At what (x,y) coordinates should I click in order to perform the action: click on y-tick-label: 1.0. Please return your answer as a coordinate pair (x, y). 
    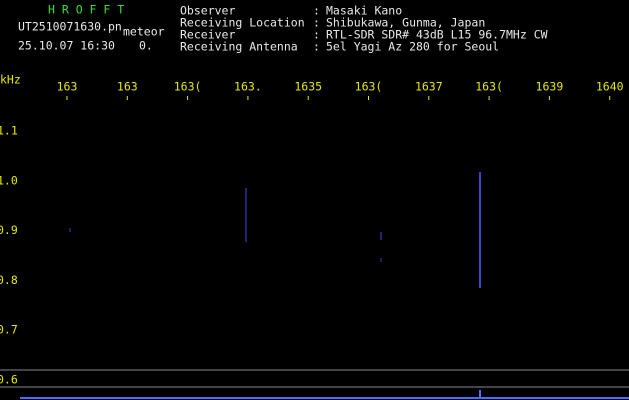
    Looking at the image, I should click on (9, 180).